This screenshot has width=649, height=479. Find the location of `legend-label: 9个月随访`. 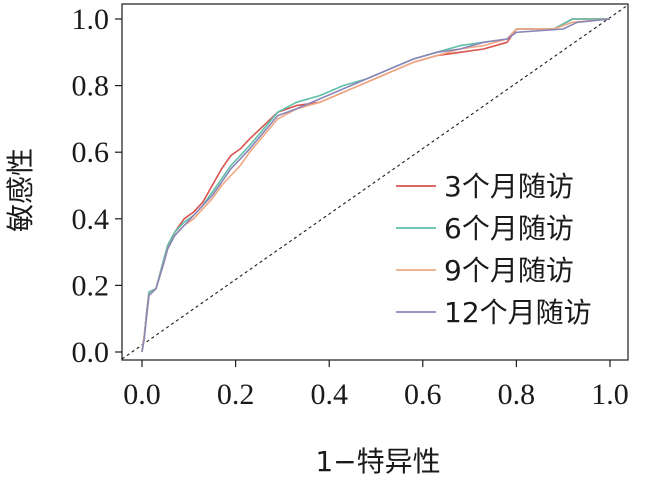

legend-label: 9个月随访 is located at coordinates (509, 270).